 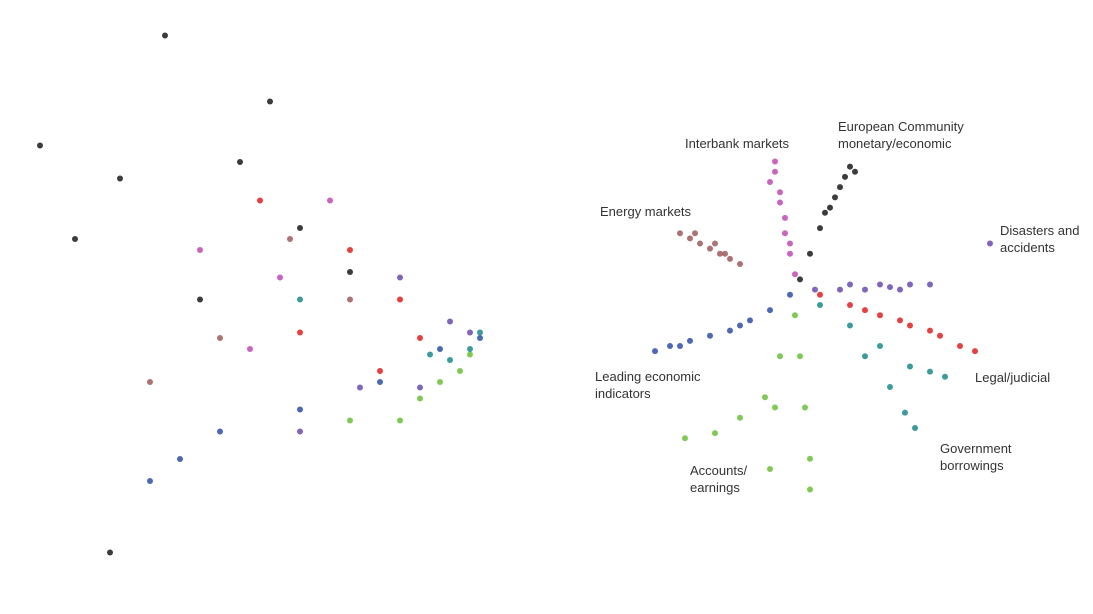 I want to click on cluster-label: Disasters and accidents, so click(x=1040, y=239).